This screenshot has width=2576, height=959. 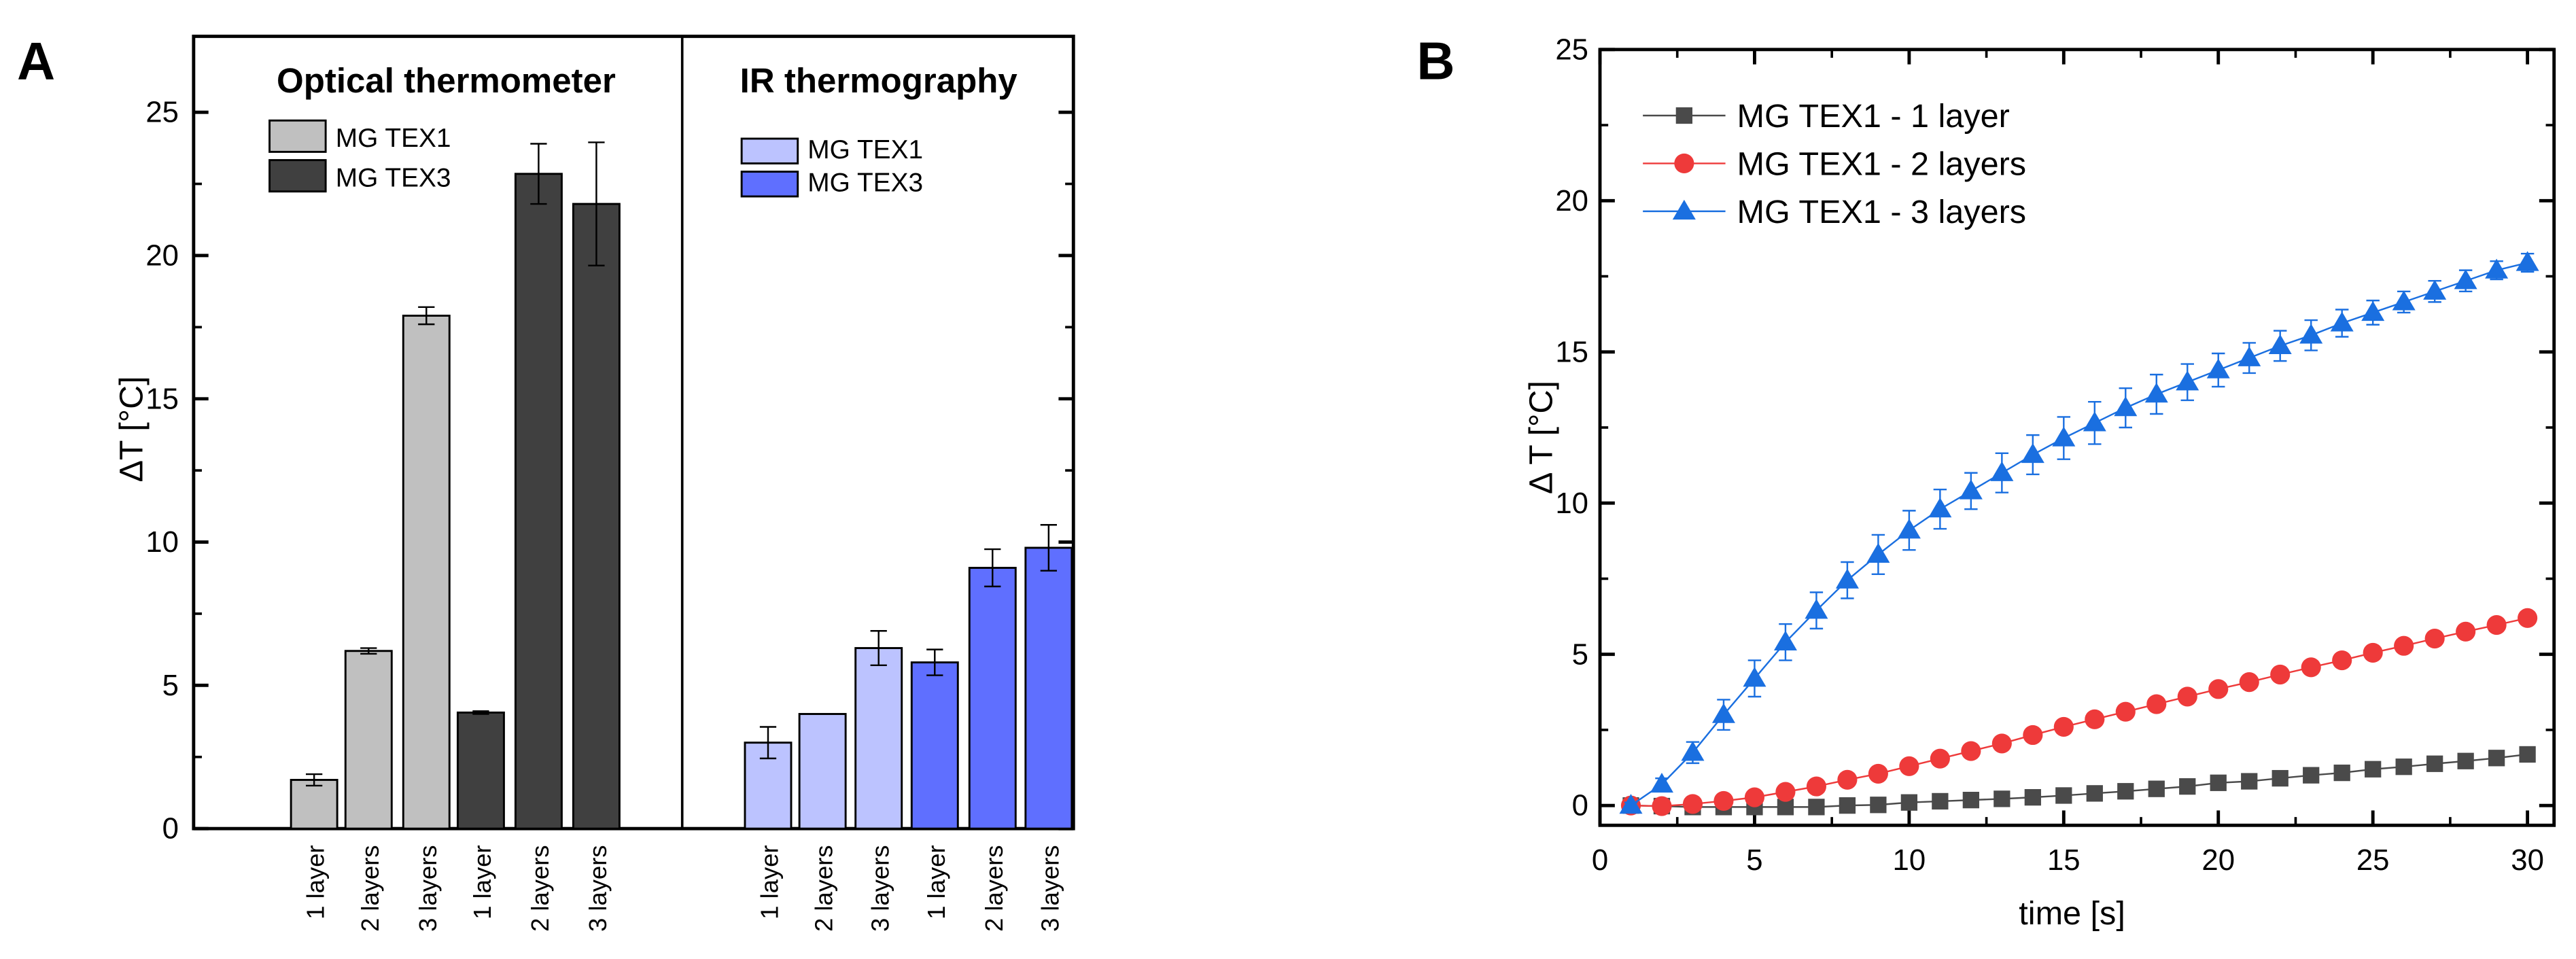 I want to click on group-title-ir: IR thermography, so click(x=879, y=80).